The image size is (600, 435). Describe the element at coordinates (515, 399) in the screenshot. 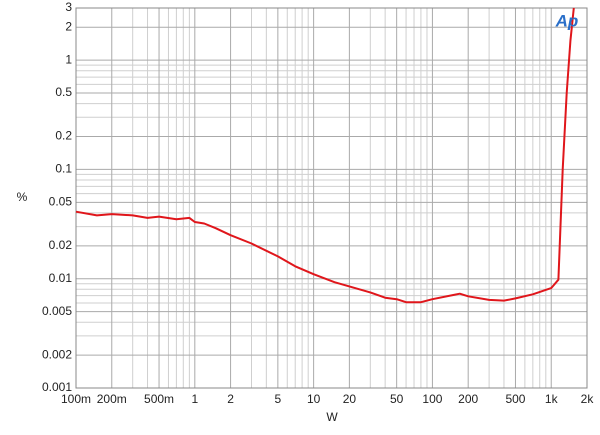

I see `x-tick-label: 500` at that location.